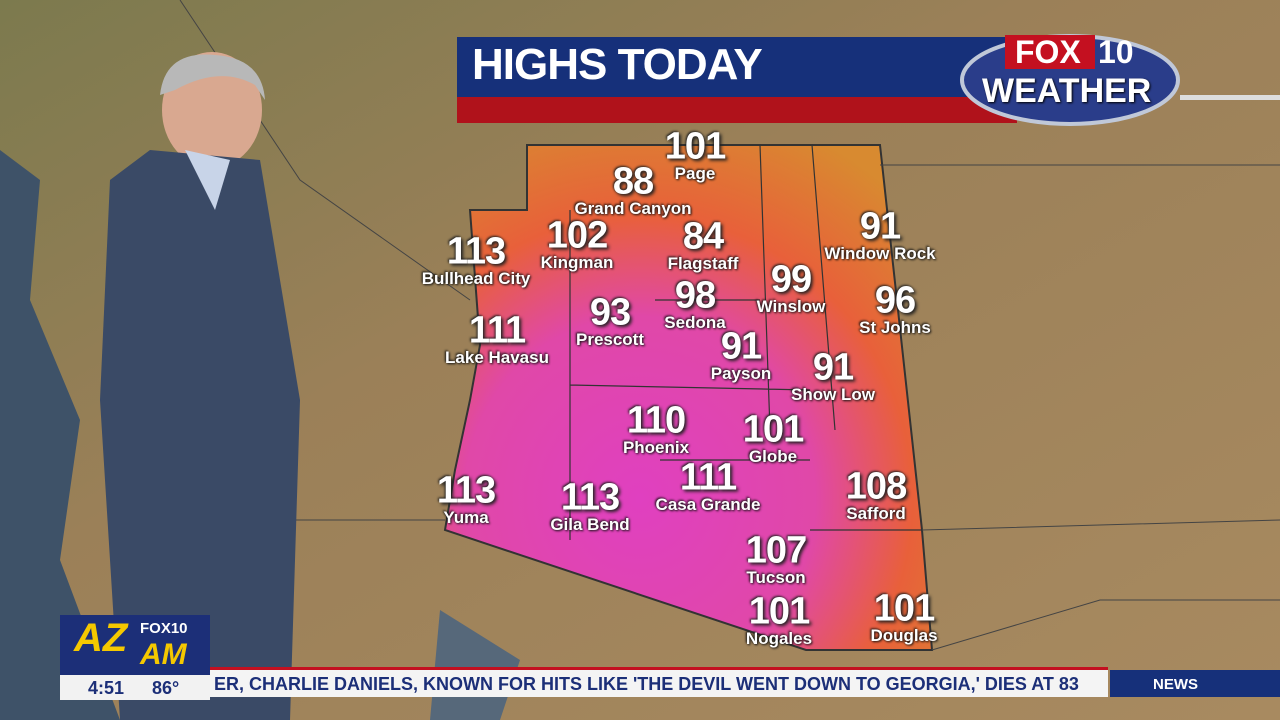  Describe the element at coordinates (880, 253) in the screenshot. I see `city-name: Window Rock` at that location.